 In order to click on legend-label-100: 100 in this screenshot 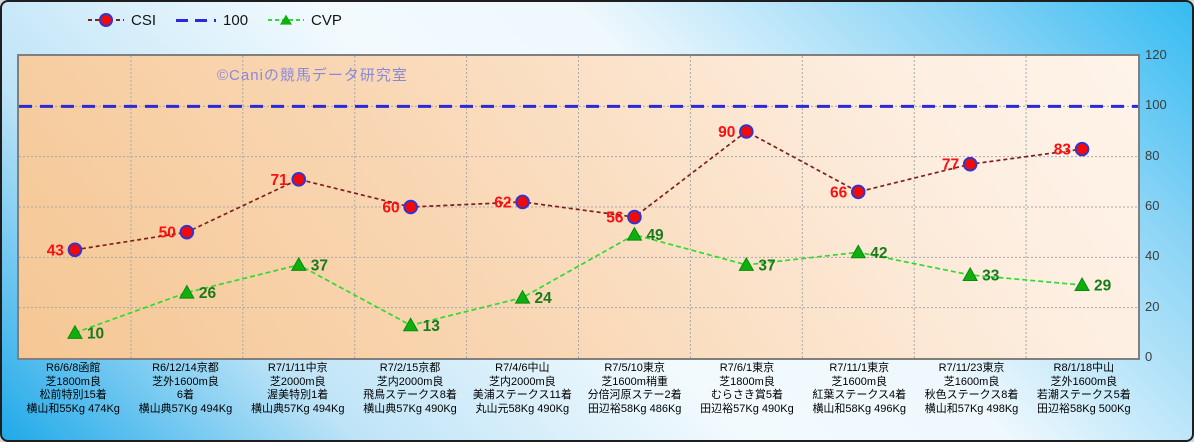, I will do `click(236, 20)`.